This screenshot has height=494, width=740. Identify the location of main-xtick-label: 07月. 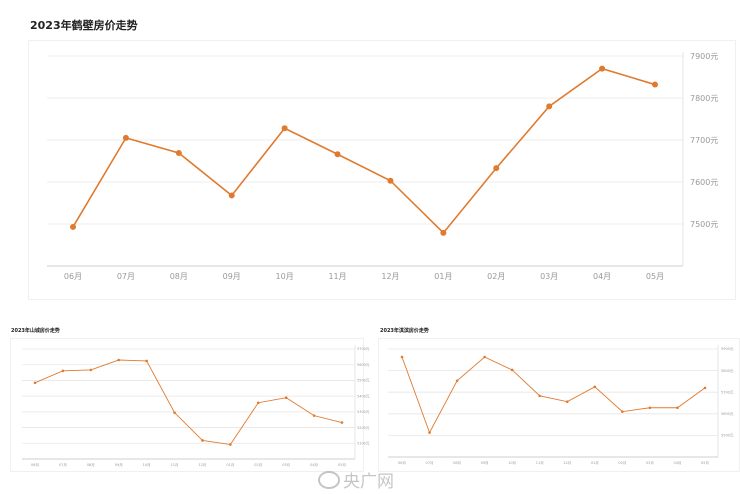
(126, 276).